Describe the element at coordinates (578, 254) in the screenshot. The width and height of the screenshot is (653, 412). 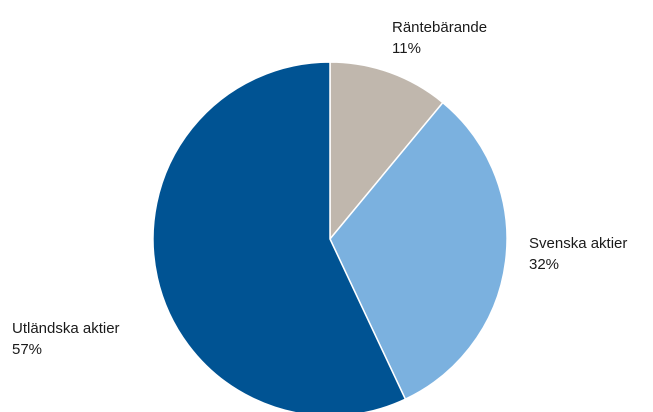
I see `slice-label-svenska-aktier: Svenska aktier 32%` at that location.